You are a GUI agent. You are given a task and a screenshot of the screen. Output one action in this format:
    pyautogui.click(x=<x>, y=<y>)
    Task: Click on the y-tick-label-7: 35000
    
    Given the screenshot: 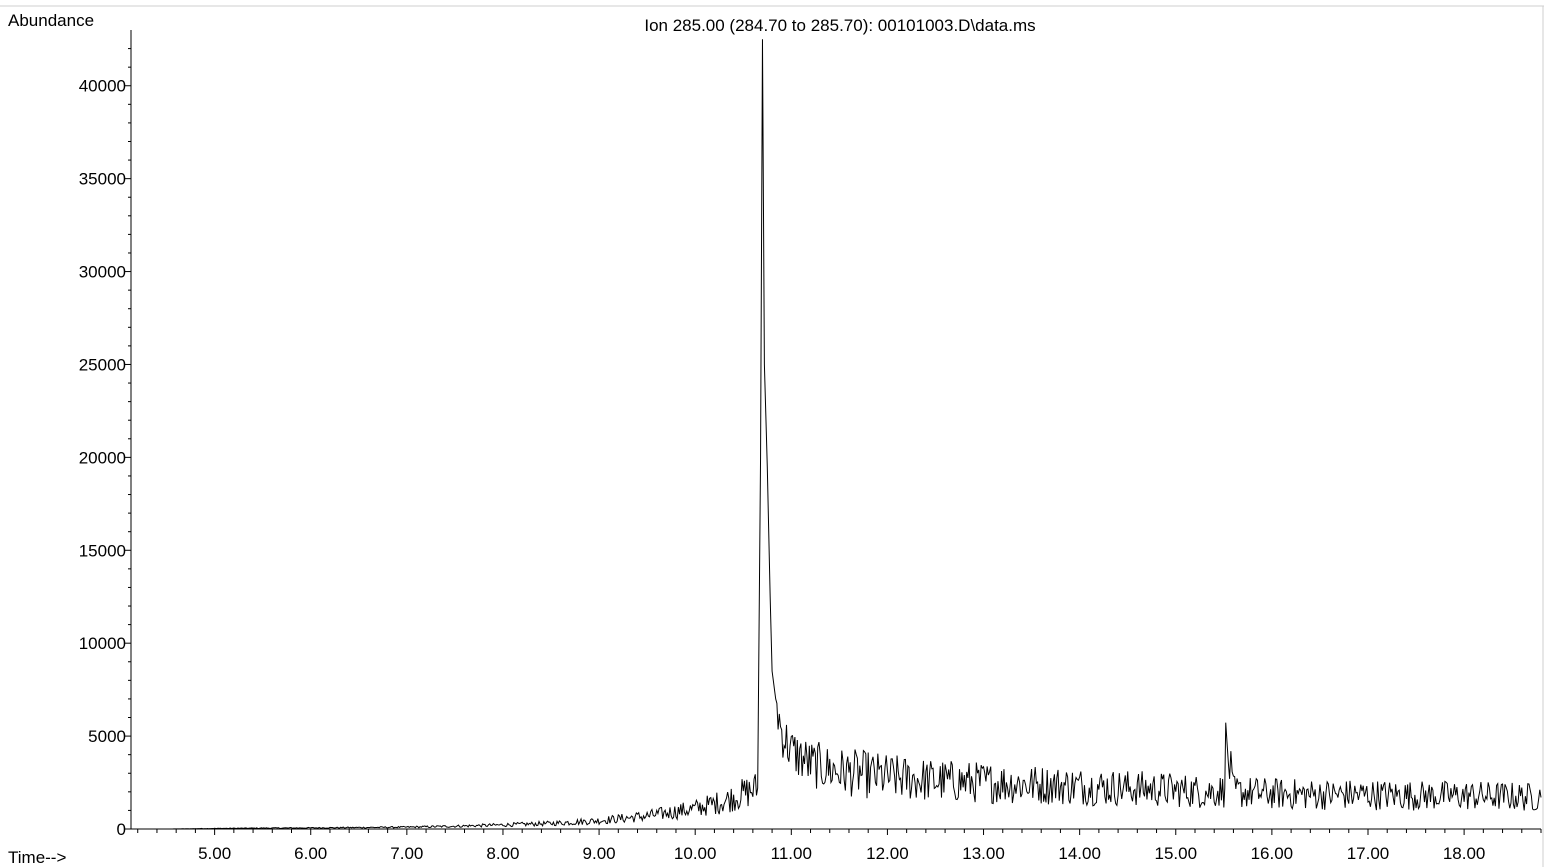 What is the action you would take?
    pyautogui.click(x=102, y=179)
    